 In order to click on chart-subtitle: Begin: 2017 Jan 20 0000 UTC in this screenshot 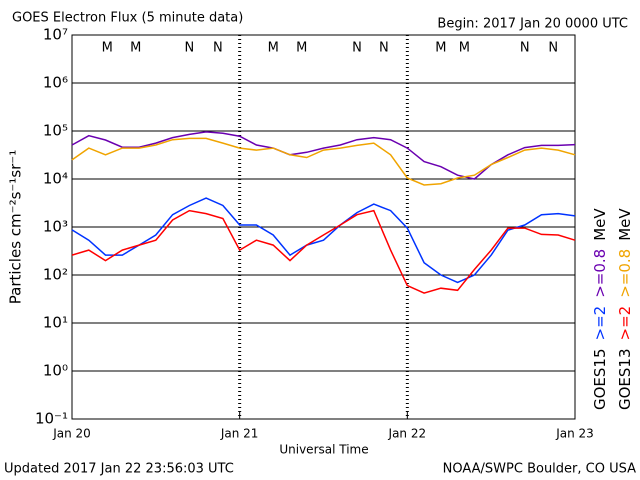, I will do `click(532, 24)`.